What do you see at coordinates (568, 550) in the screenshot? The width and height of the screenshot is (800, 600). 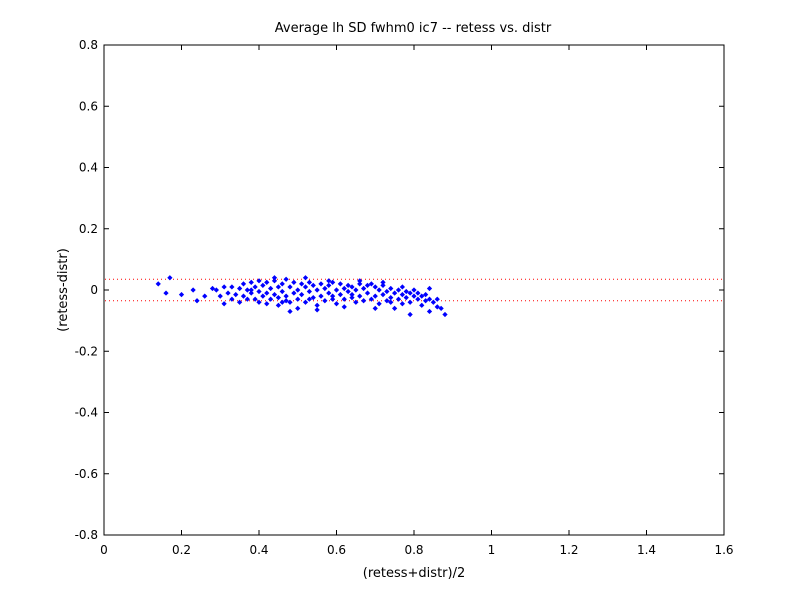 I see `x-tick-label: 1.2` at bounding box center [568, 550].